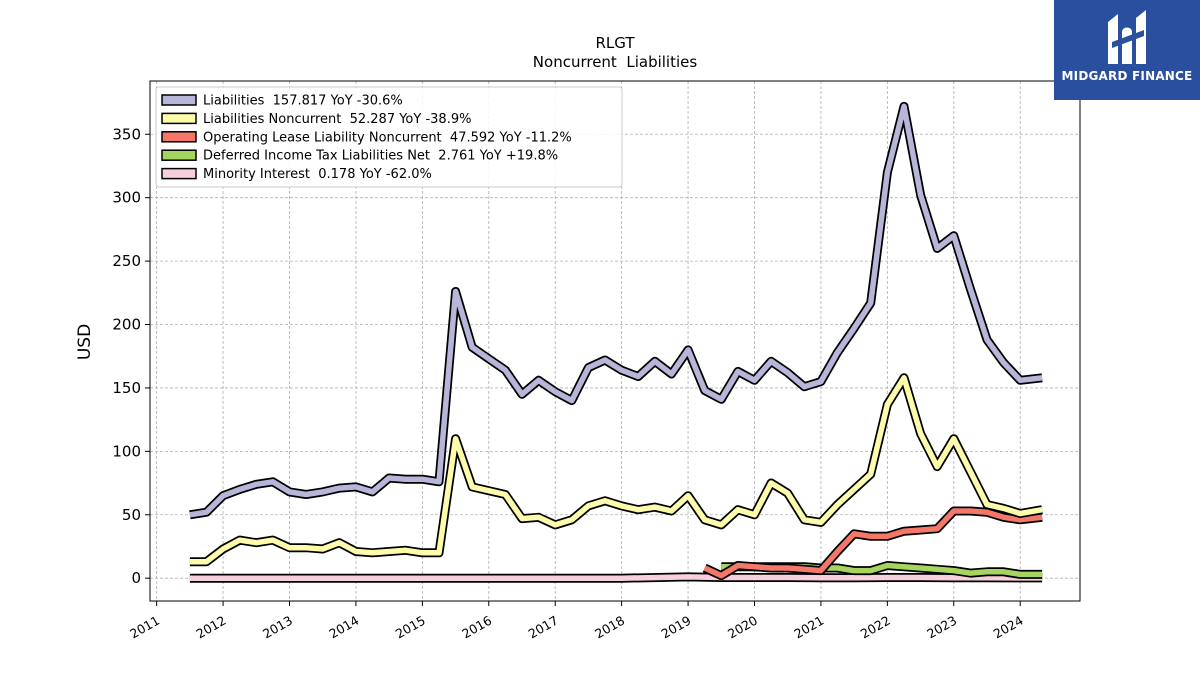 The height and width of the screenshot is (675, 1200). What do you see at coordinates (615, 62) in the screenshot?
I see `chart-subtitle: Noncurrent Liabilities` at bounding box center [615, 62].